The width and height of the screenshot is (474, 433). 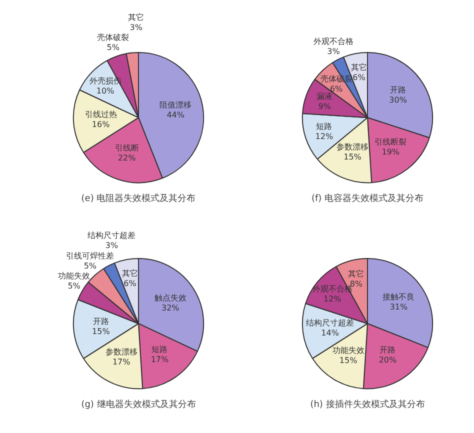 I want to click on slice-label: 阻值漂移, so click(x=176, y=105).